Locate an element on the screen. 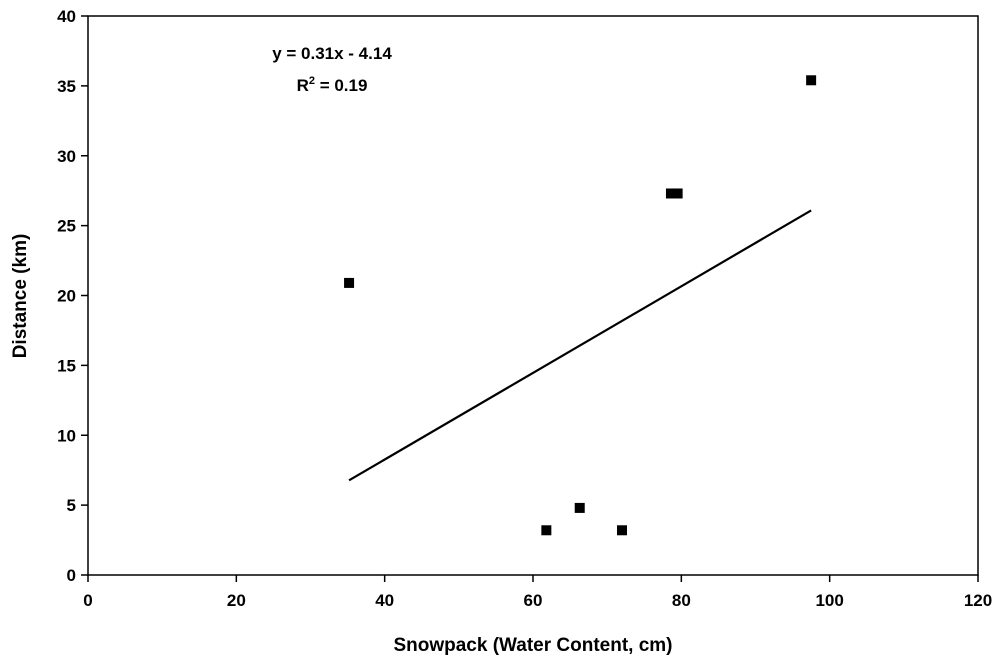 The height and width of the screenshot is (661, 1000). y-tick-label: 5 is located at coordinates (71, 505).